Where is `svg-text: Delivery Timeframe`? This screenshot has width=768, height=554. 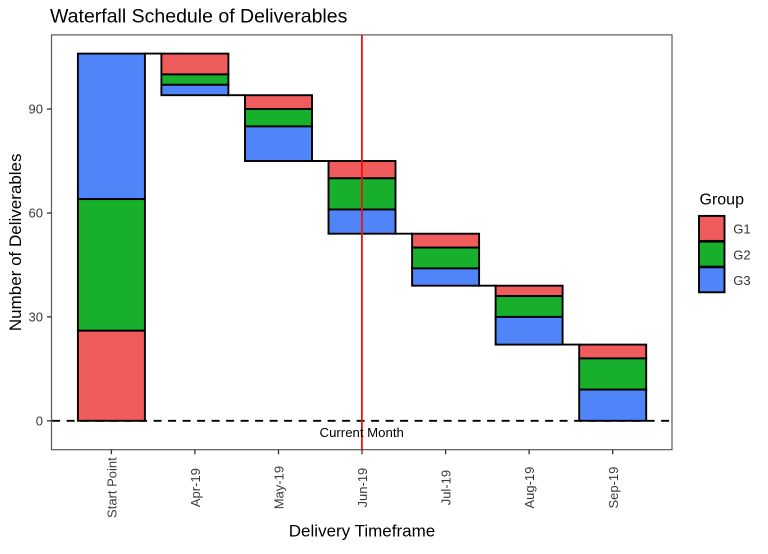
svg-text: Delivery Timeframe is located at coordinates (362, 531).